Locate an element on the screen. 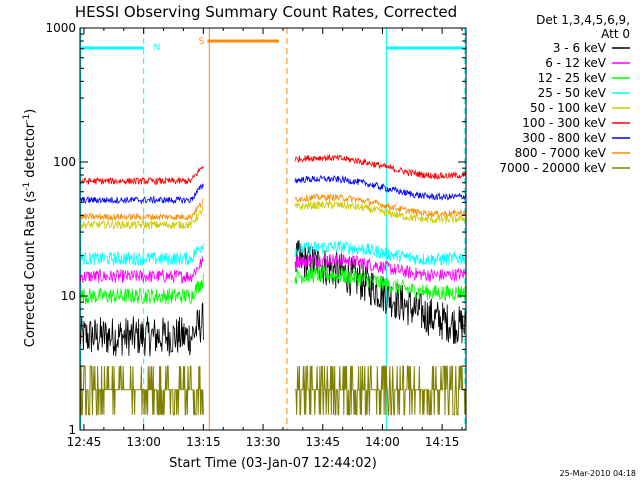 The height and width of the screenshot is (480, 640). y-axis-label-mid: detector is located at coordinates (30, 152).